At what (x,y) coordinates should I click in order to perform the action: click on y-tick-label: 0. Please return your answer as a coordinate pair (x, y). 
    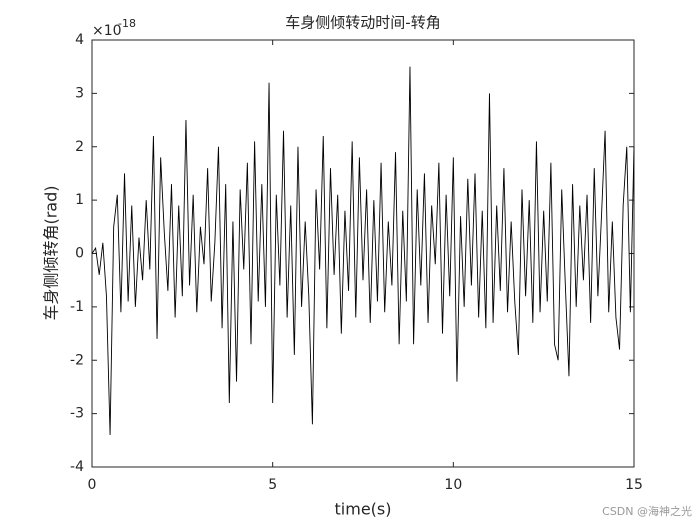
    Looking at the image, I should click on (79, 254).